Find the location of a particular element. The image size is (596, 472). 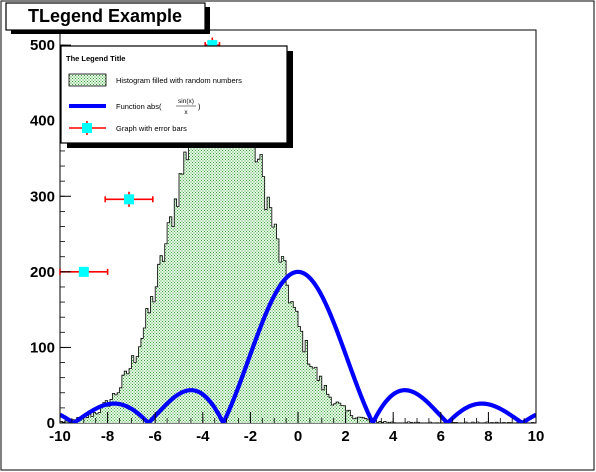

x-tick-label: 0 is located at coordinates (298, 436).